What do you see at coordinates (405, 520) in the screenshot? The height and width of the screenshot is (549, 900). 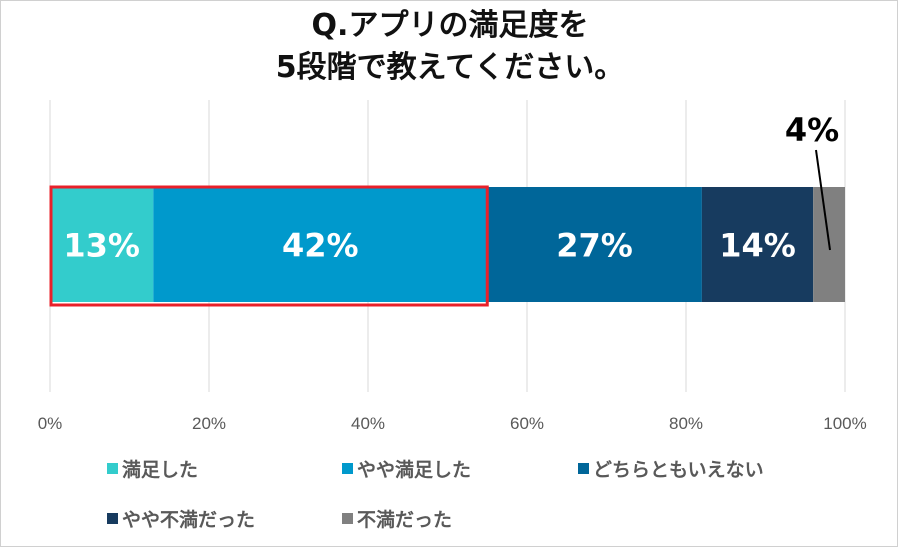 I see `legend-label: 不満だった` at bounding box center [405, 520].